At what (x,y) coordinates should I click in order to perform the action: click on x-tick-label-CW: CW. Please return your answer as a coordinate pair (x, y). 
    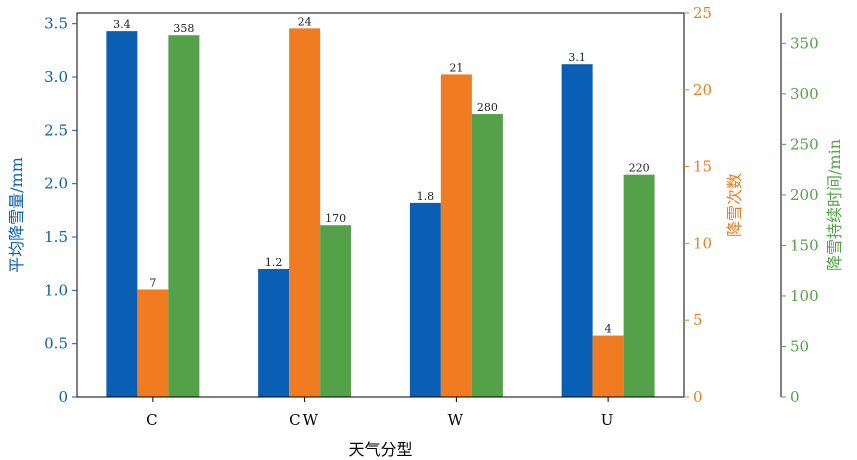
    Looking at the image, I should click on (304, 420).